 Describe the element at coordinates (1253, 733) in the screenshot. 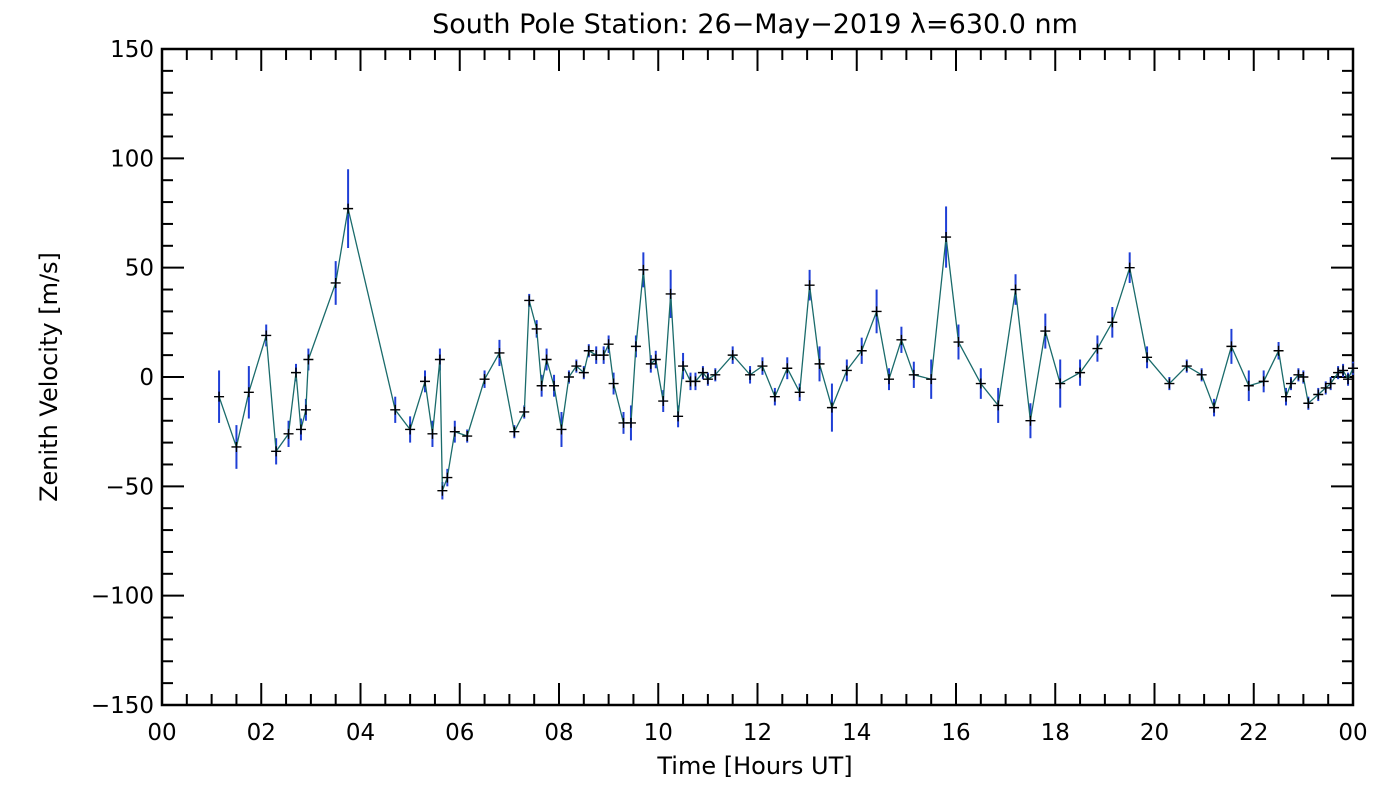

I see `x-tick-label: 22` at that location.